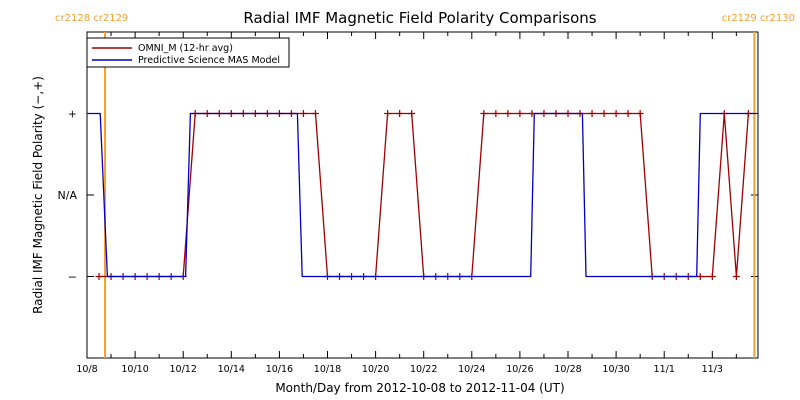 This screenshot has height=400, width=800. What do you see at coordinates (712, 369) in the screenshot?
I see `x-tick-label: 11/3` at bounding box center [712, 369].